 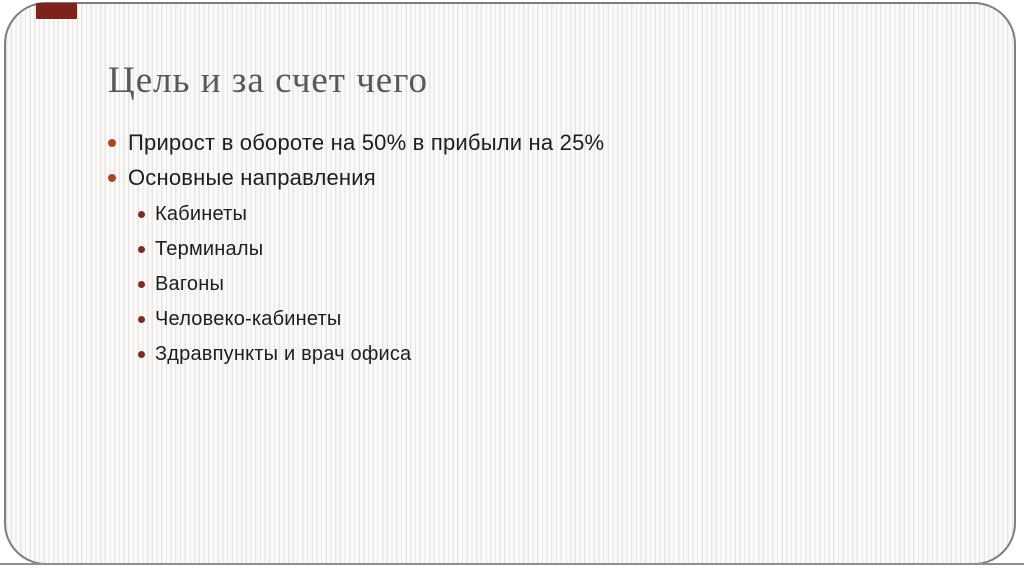 What do you see at coordinates (190, 284) in the screenshot?
I see `bullet-item-label: Вагоны` at bounding box center [190, 284].